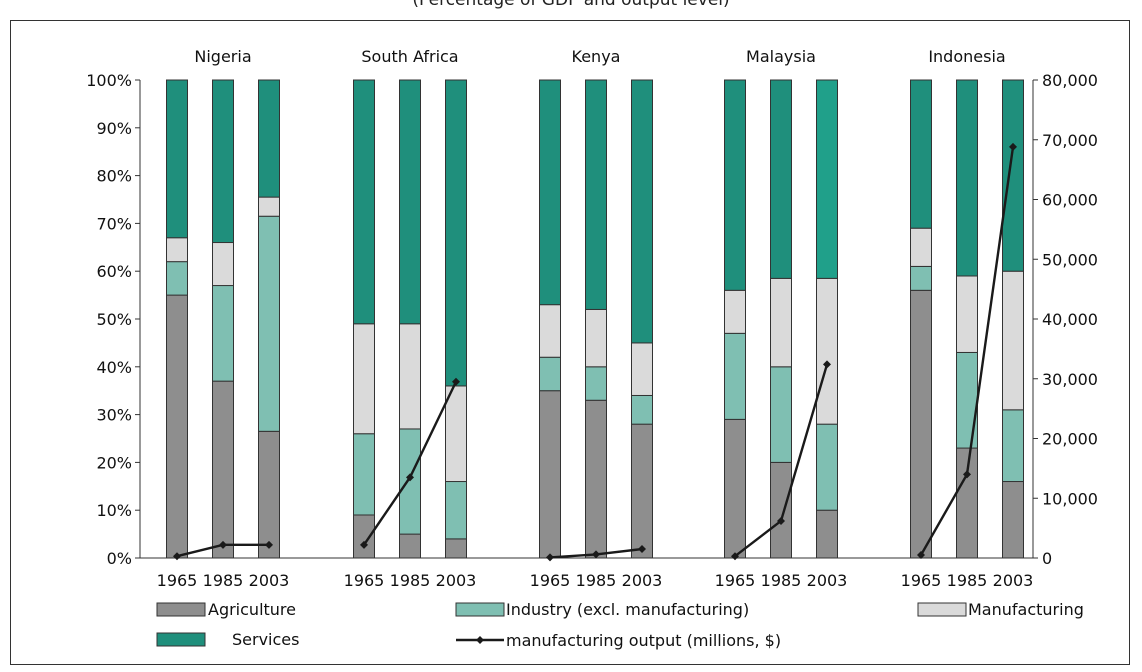 This screenshot has height=672, width=1142. What do you see at coordinates (942, 609) in the screenshot?
I see `legend-swatch-manufacturing` at bounding box center [942, 609].